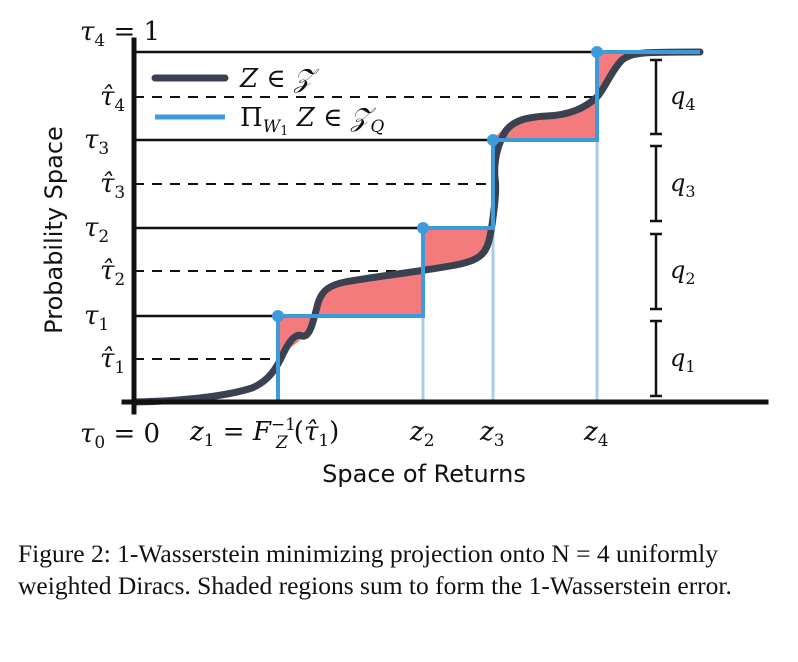  Describe the element at coordinates (683, 360) in the screenshot. I see `q1-label: q1` at that location.